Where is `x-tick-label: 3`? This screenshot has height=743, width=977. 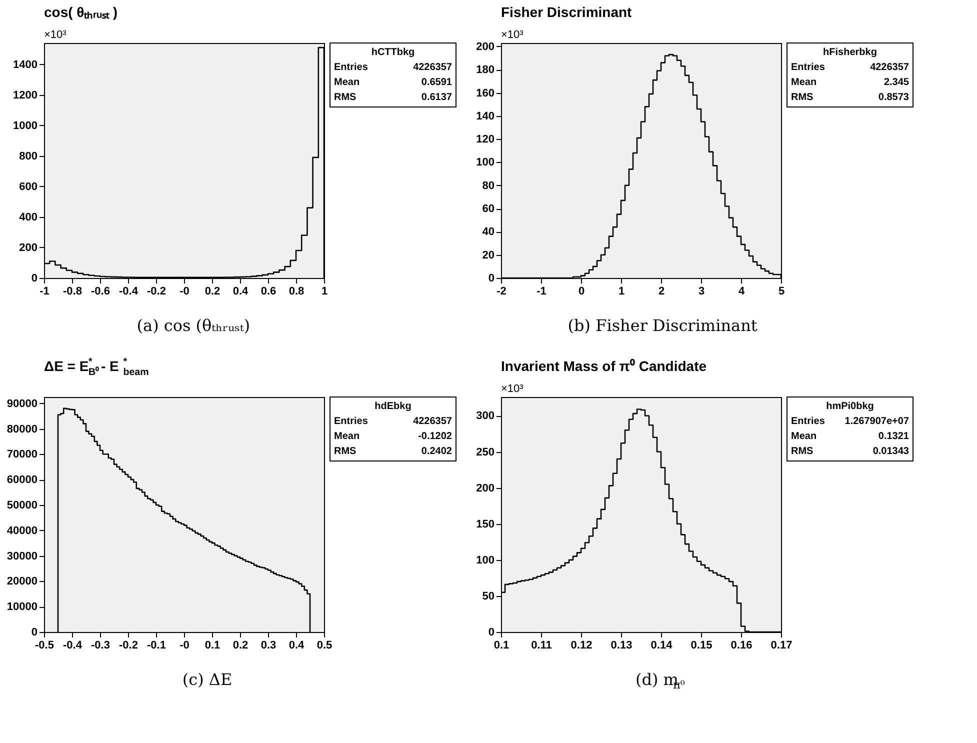
x-tick-label: 3 is located at coordinates (701, 292).